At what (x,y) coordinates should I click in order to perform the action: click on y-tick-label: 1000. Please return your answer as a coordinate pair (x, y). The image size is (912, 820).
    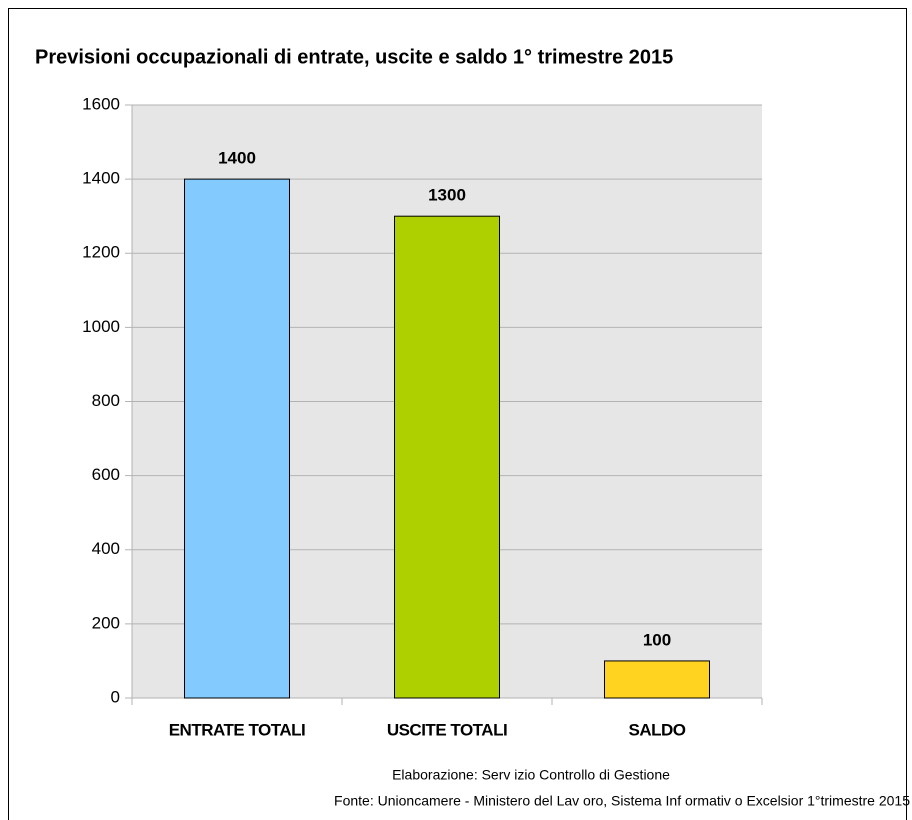
    Looking at the image, I should click on (101, 326).